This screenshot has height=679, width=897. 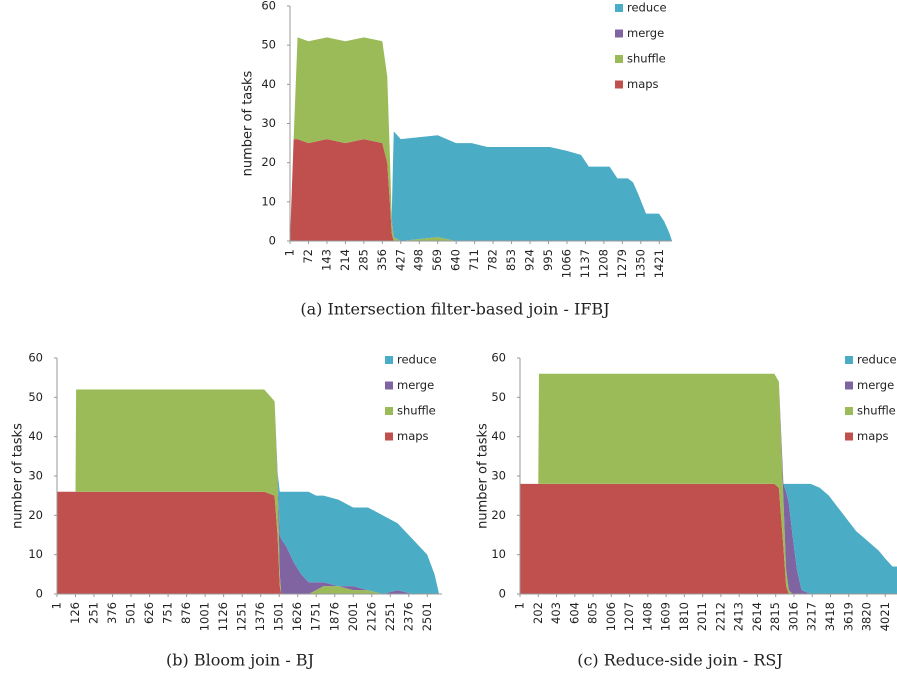 I want to click on y-tick-label: 60, so click(x=35, y=358).